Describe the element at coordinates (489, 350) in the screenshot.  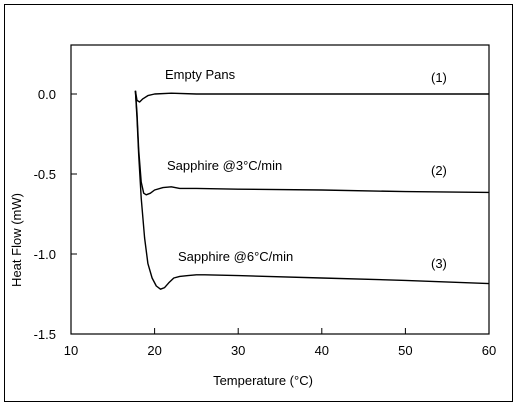
I see `x-tick-label: 60` at that location.